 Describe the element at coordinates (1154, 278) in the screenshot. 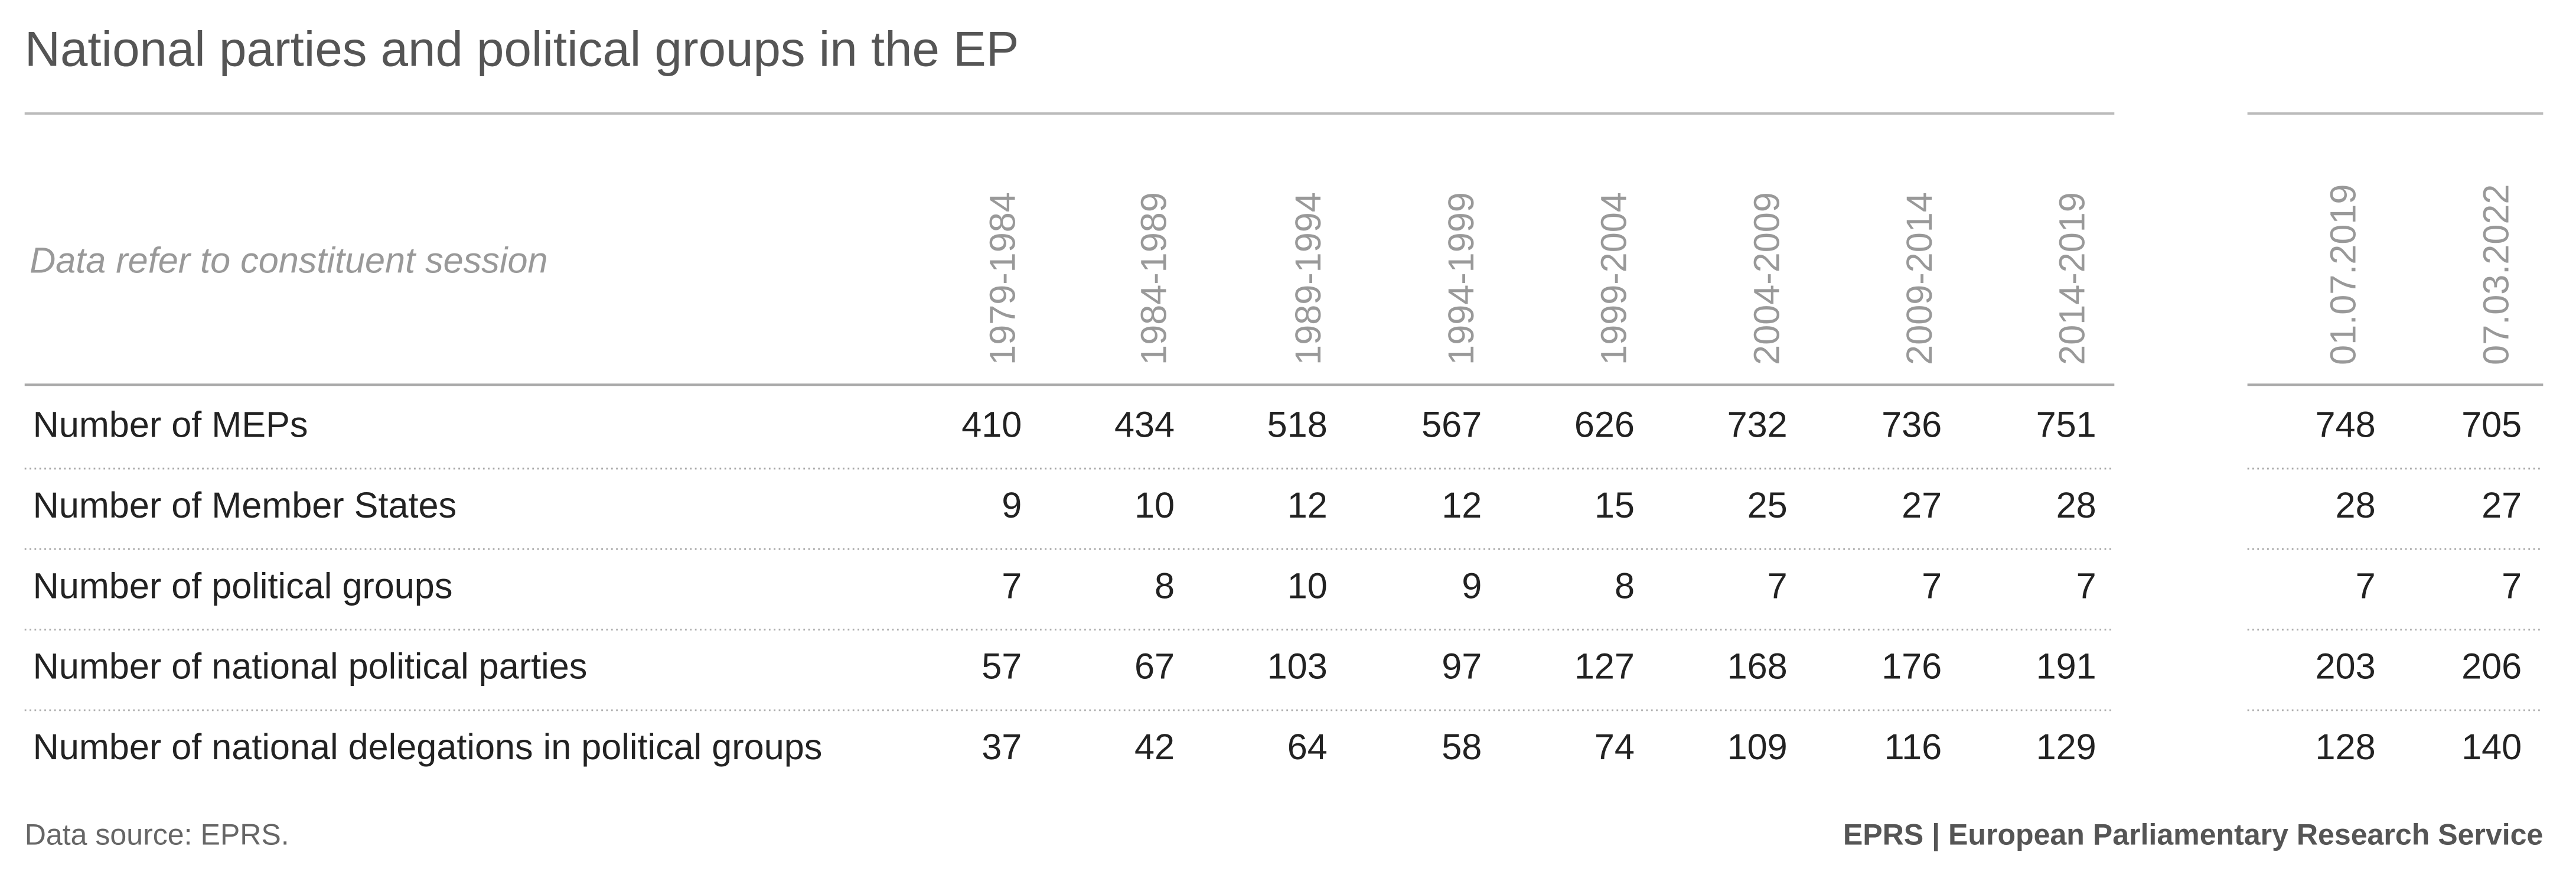

I see `column-header: 1984-1989` at that location.